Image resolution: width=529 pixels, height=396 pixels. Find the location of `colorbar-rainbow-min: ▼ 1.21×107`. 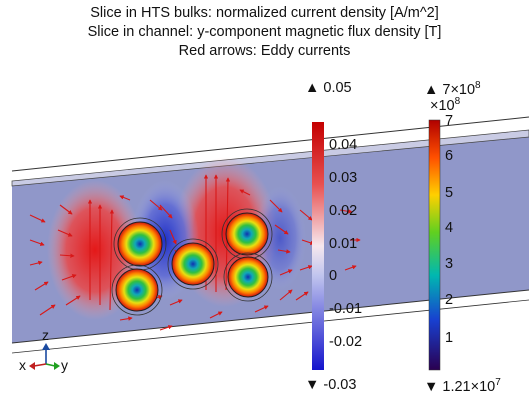

colorbar-rainbow-min: ▼ 1.21×107 is located at coordinates (462, 386).